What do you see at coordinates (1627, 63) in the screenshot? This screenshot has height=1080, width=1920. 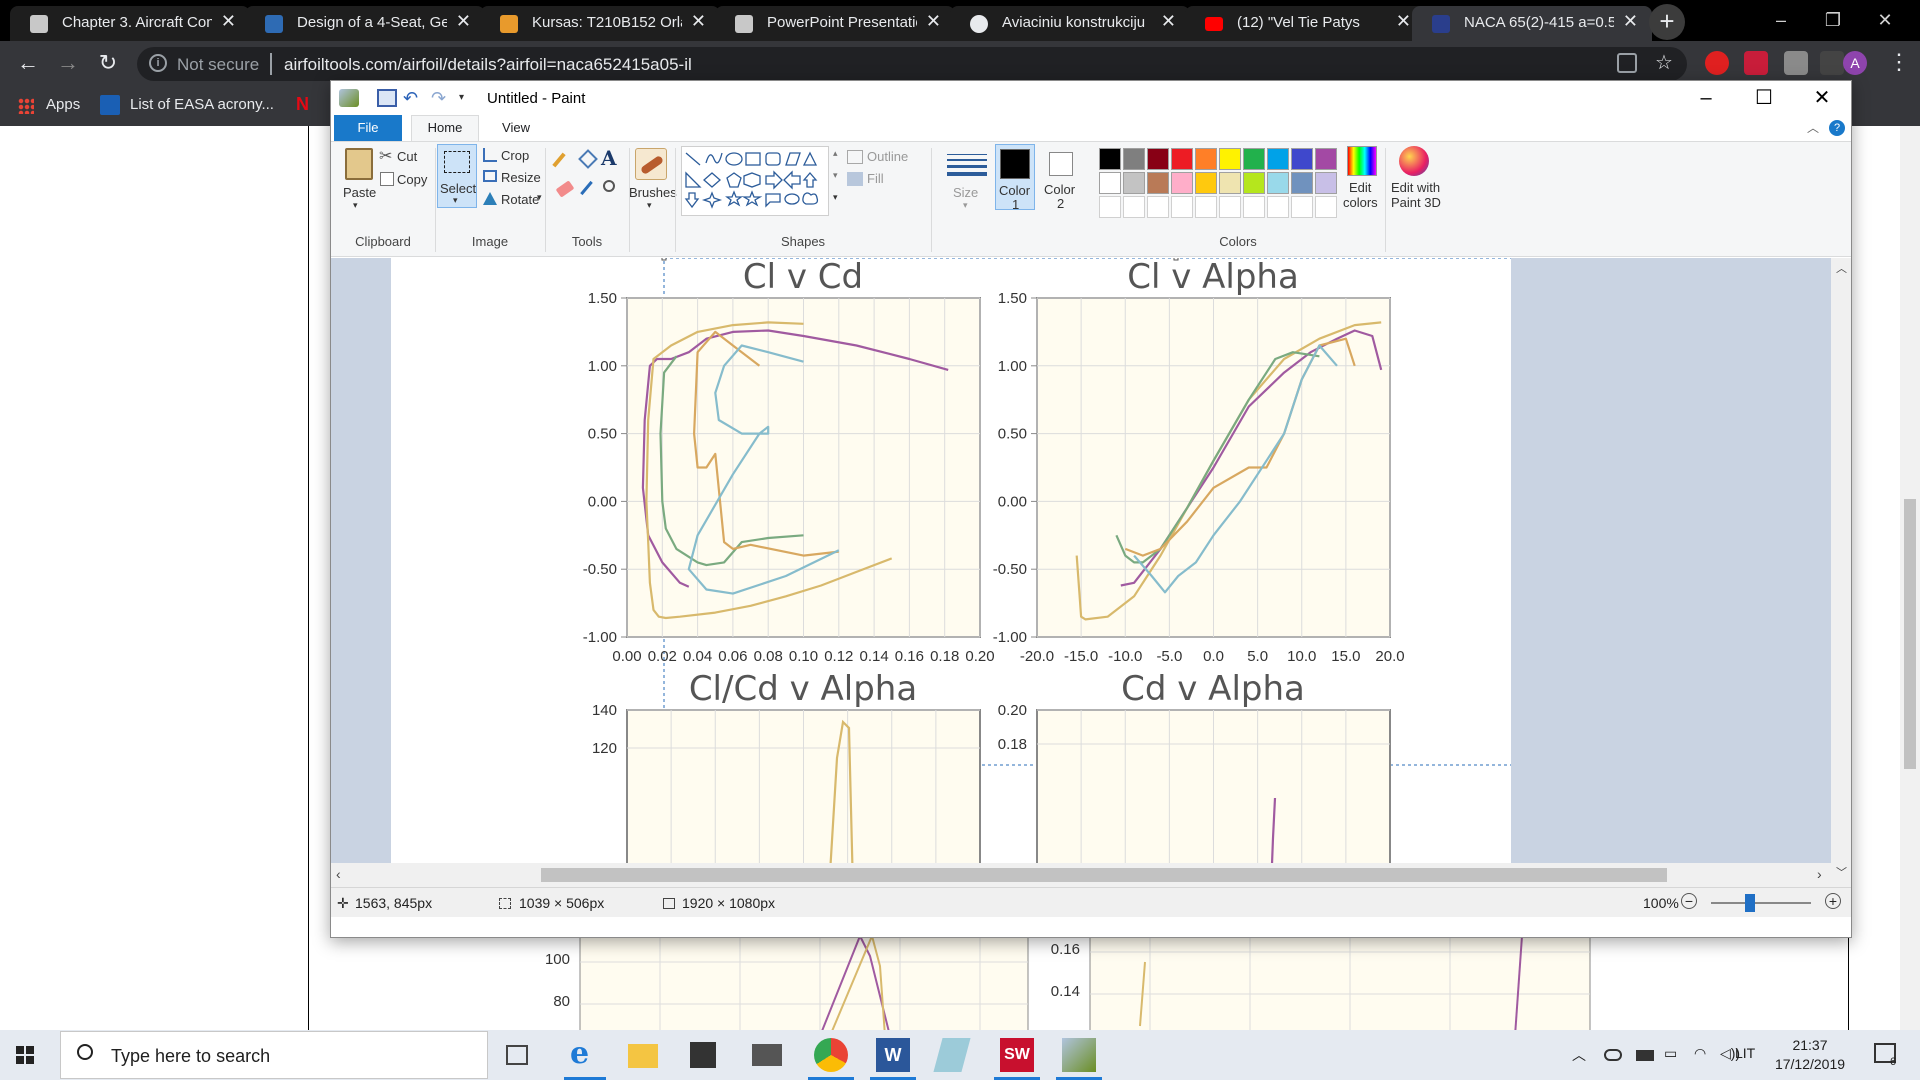 I see `translate-icon` at bounding box center [1627, 63].